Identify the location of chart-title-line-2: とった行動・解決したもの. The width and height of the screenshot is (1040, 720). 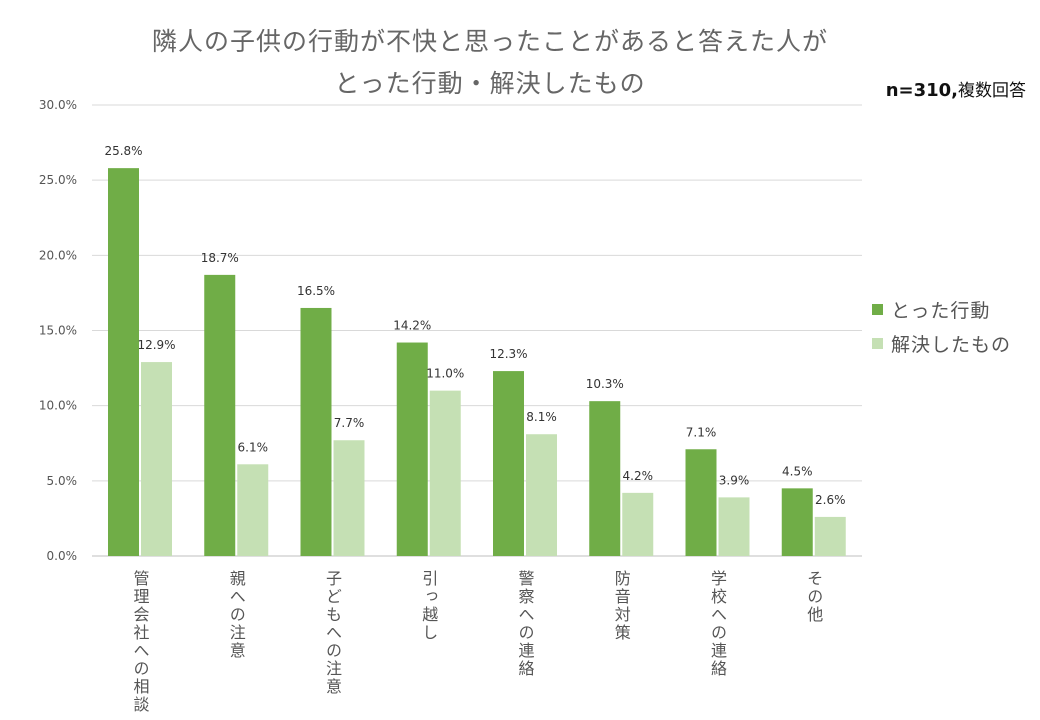
(490, 83).